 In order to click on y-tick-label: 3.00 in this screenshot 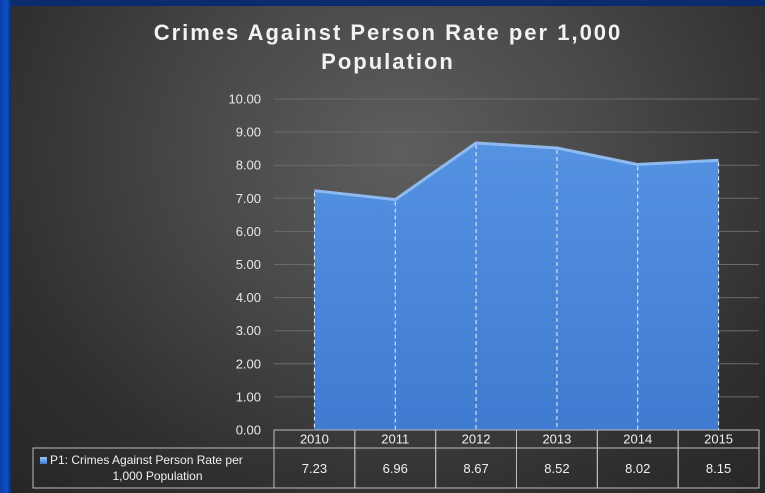, I will do `click(248, 330)`.